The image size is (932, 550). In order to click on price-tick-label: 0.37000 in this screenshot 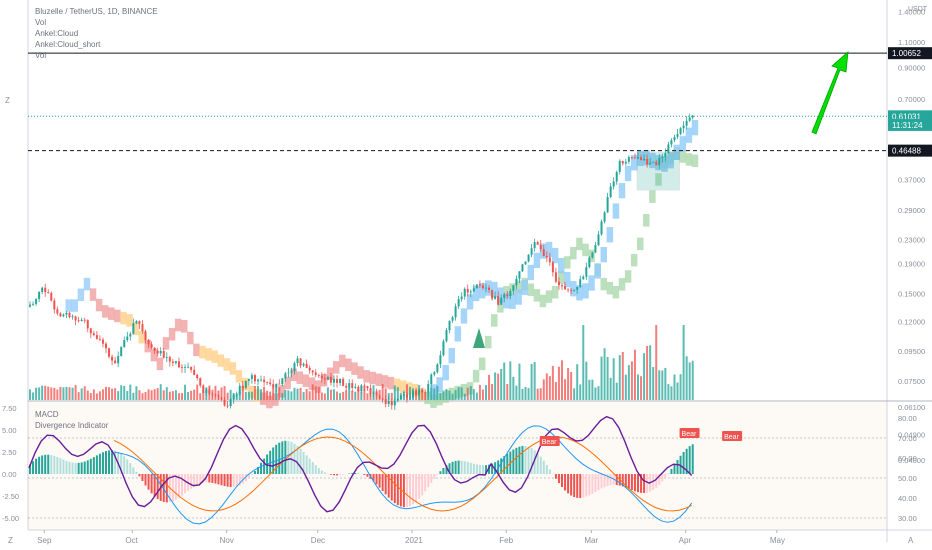, I will do `click(911, 179)`.